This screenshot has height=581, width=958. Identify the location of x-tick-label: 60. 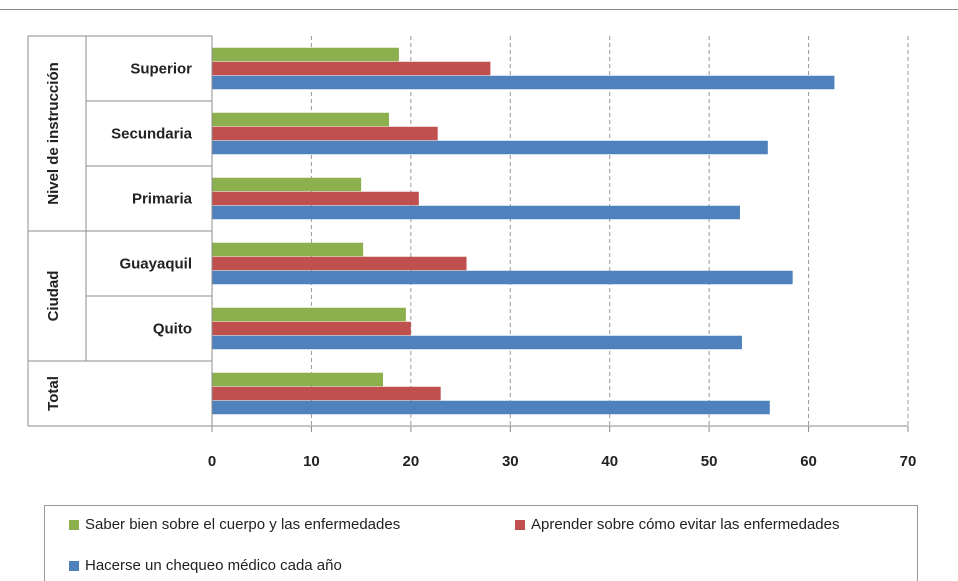
(808, 461).